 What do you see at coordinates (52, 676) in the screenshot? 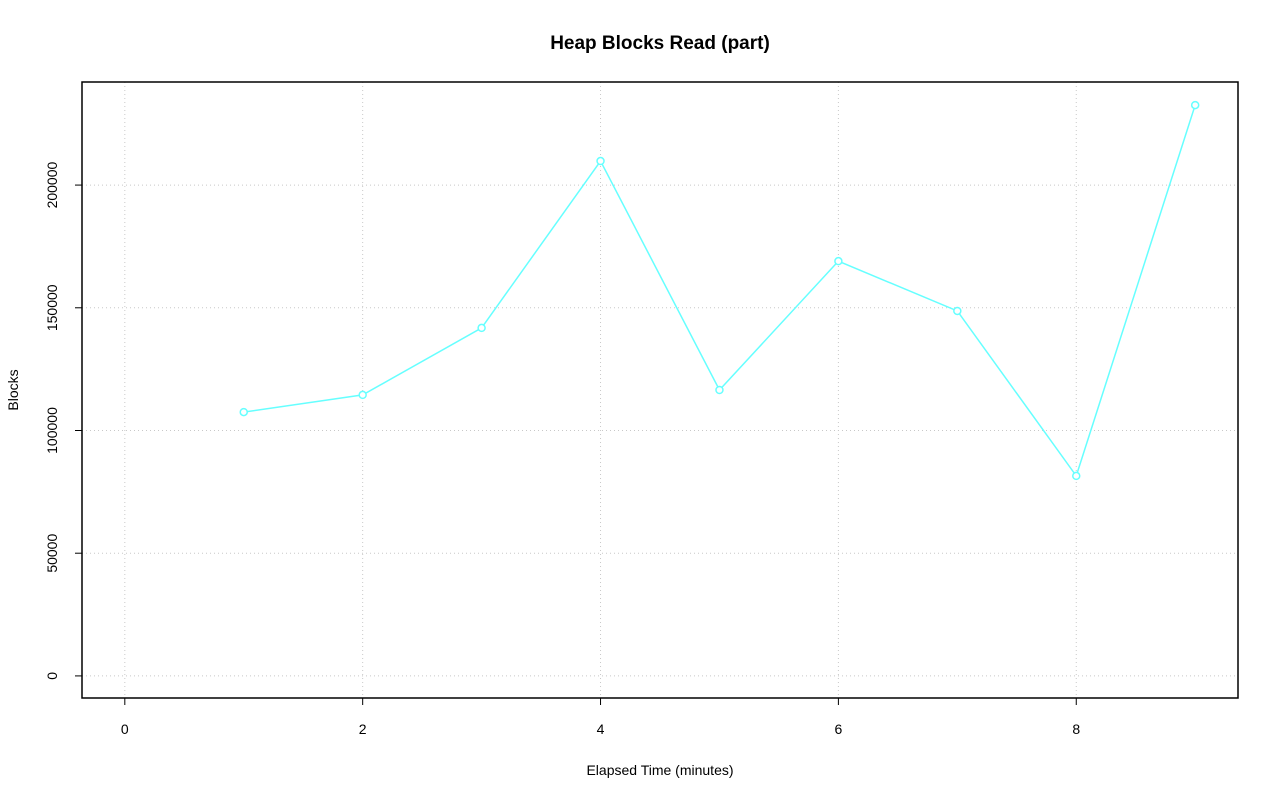
I see `y-tick-label: 0` at bounding box center [52, 676].